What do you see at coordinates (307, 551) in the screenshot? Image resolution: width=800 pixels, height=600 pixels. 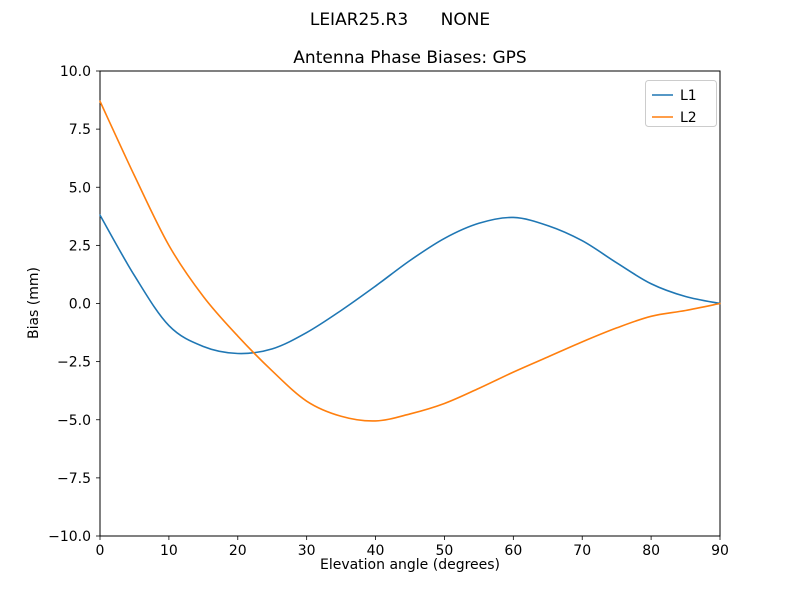 I see `x-tick-label: 30` at bounding box center [307, 551].